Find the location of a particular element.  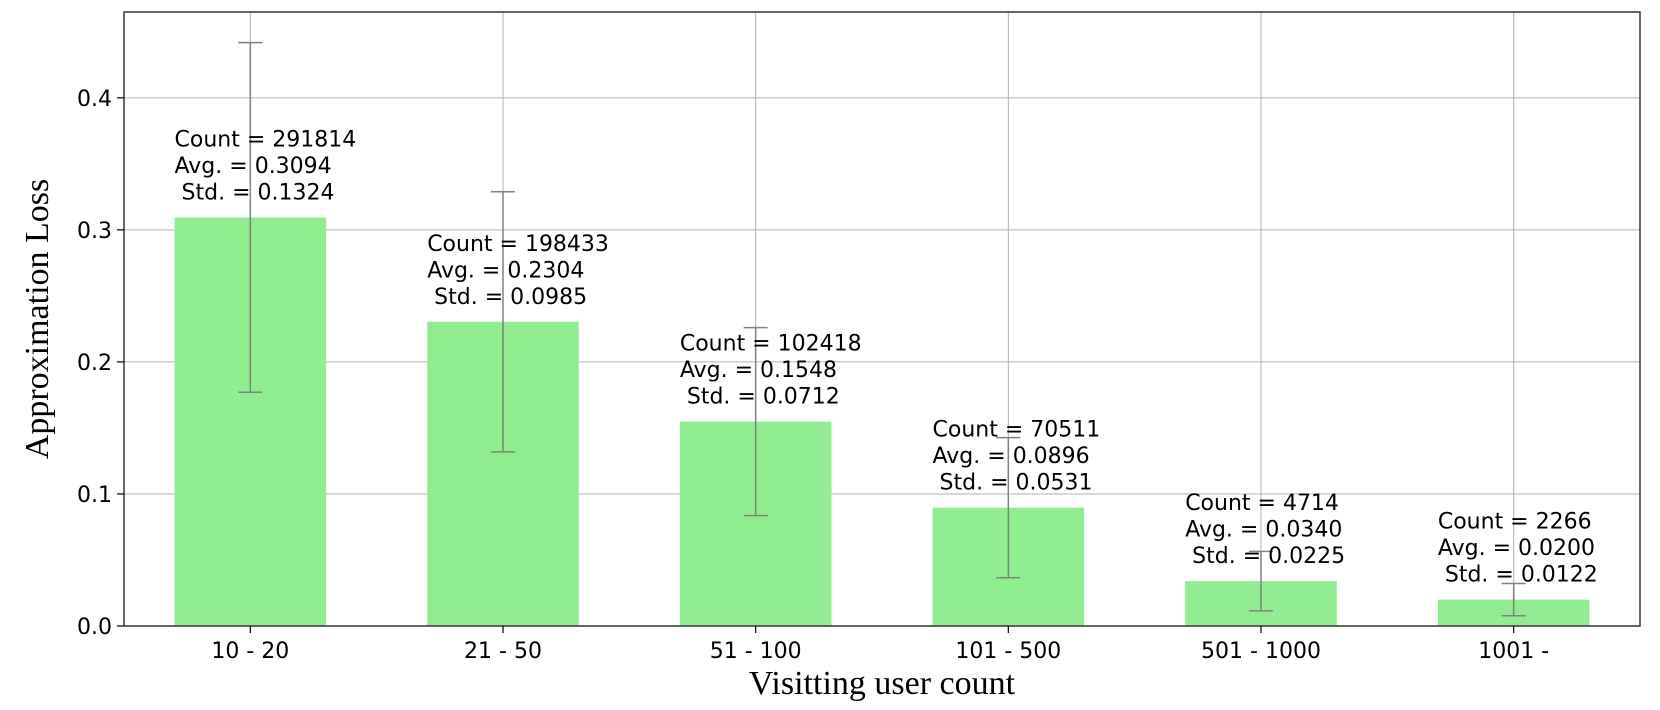

annotation-count: Count = 70511 is located at coordinates (1017, 430).